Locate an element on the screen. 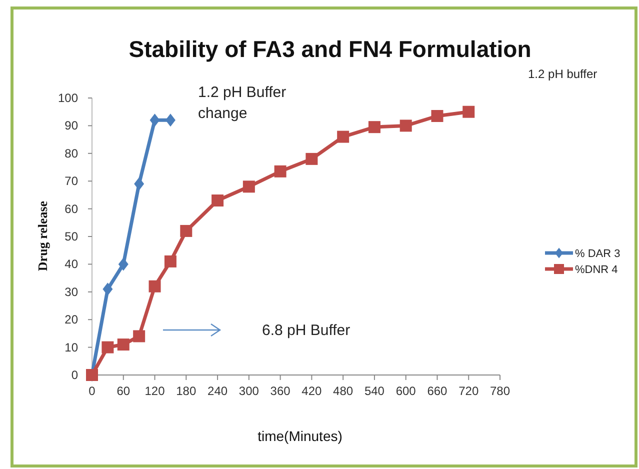 The image size is (639, 469). legend-label: % DAR 3 is located at coordinates (597, 254).